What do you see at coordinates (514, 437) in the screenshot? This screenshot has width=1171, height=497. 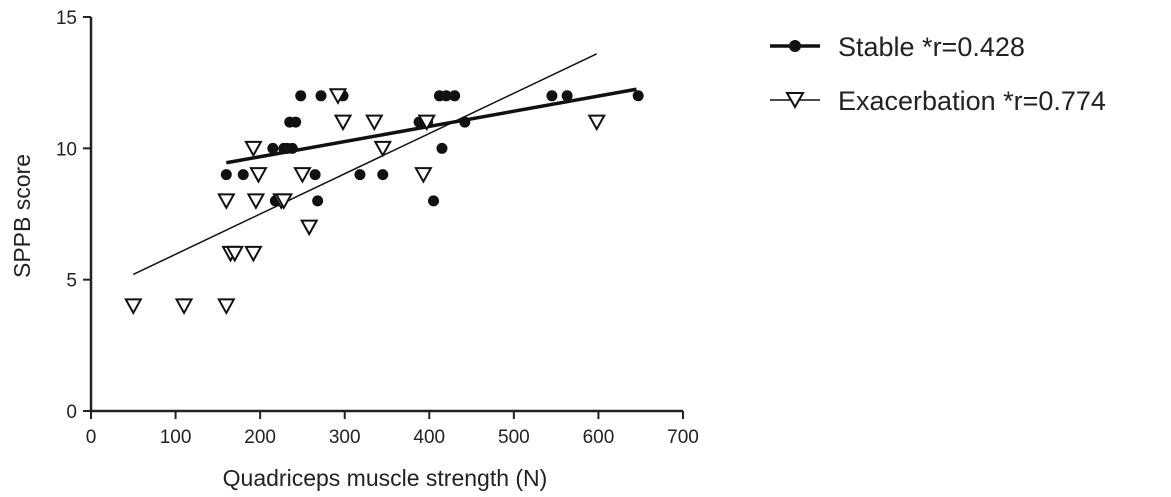 I see `x-tick-label: 500` at bounding box center [514, 437].